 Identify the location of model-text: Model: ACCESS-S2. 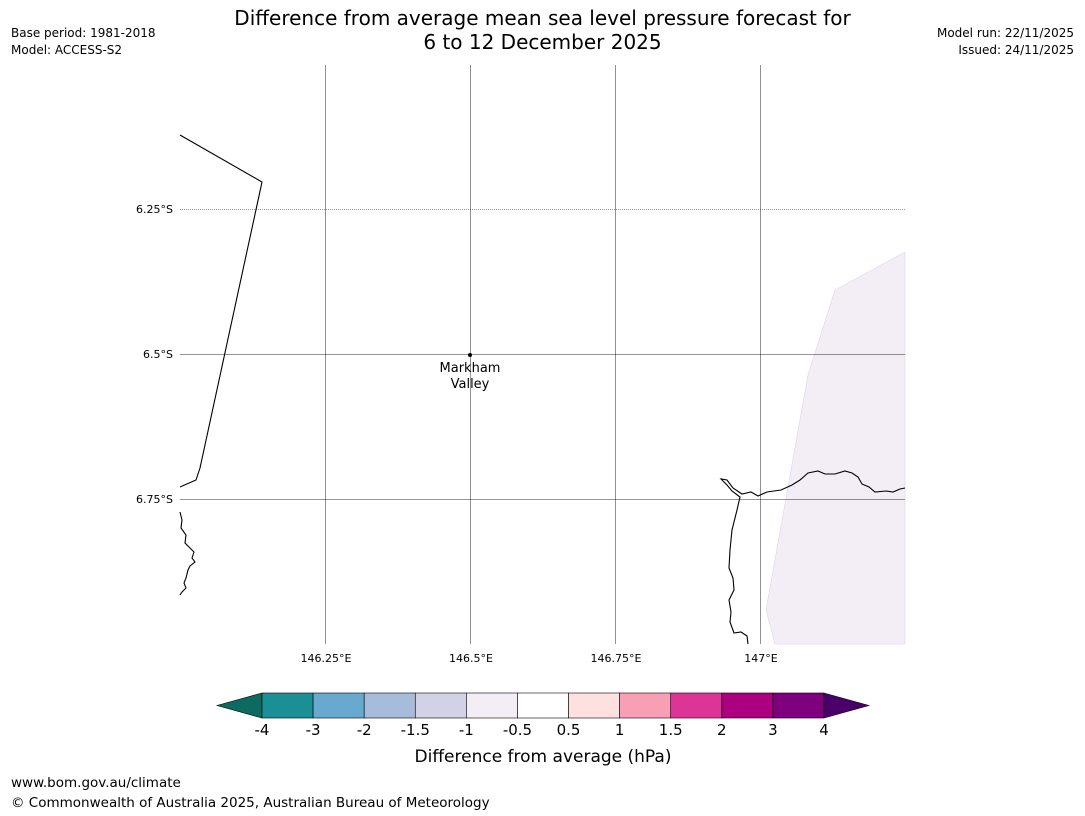
(67, 50).